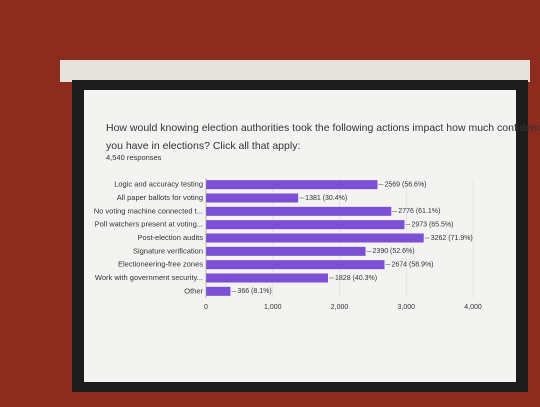 The image size is (540, 407). Describe the element at coordinates (452, 238) in the screenshot. I see `value-label: 3262 (71.9%)` at that location.